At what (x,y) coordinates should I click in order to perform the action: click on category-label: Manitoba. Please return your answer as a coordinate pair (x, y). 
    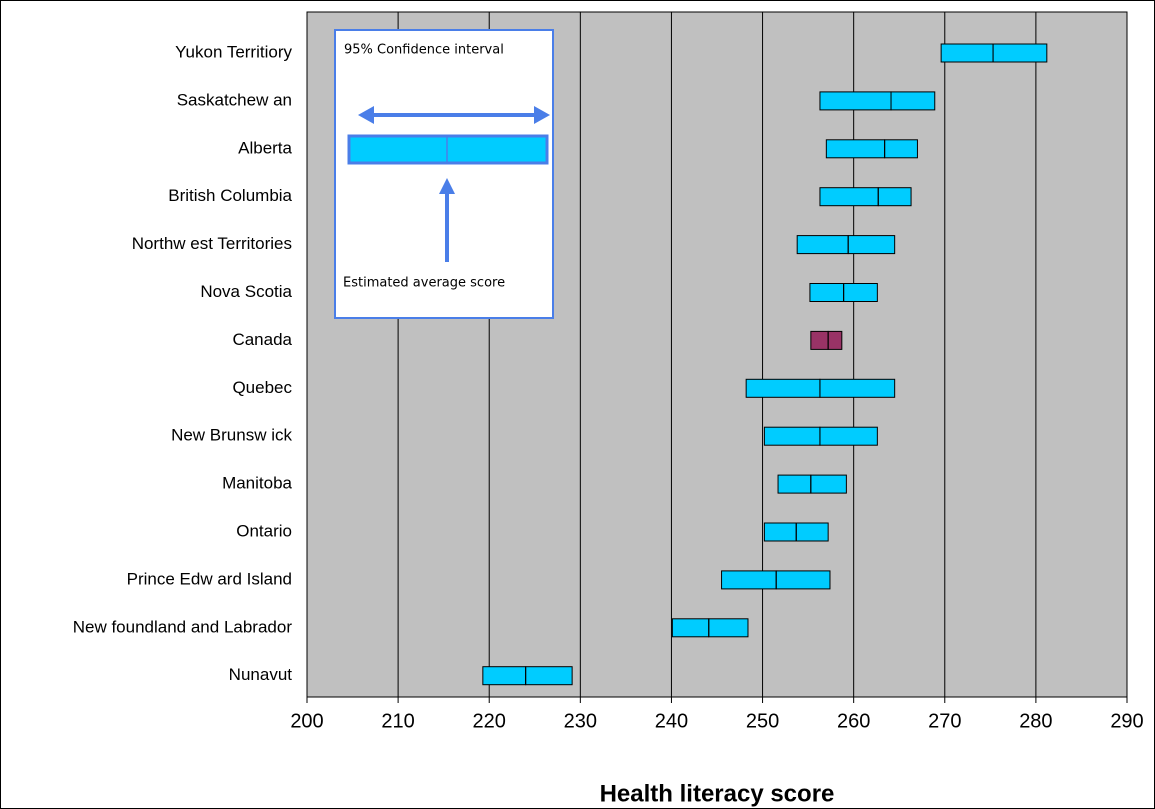
    Looking at the image, I should click on (257, 483).